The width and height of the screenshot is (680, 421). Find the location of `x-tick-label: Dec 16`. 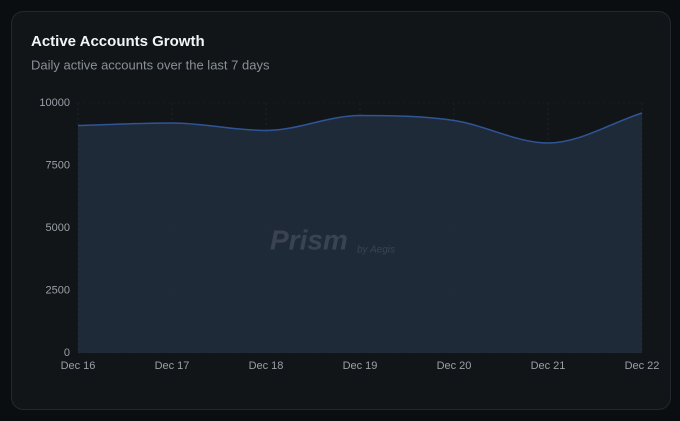

x-tick-label: Dec 16 is located at coordinates (78, 366).